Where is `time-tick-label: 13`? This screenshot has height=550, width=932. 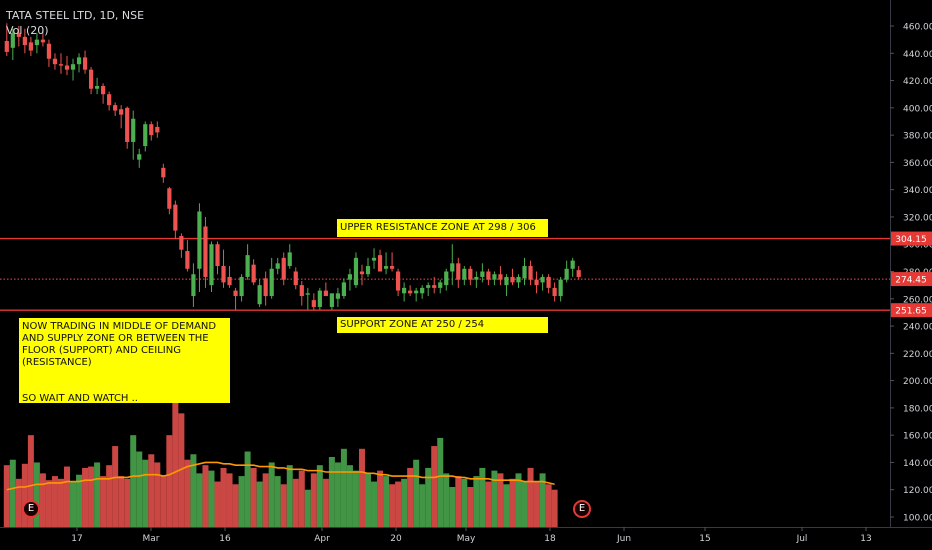
time-tick-label: 13 is located at coordinates (865, 539).